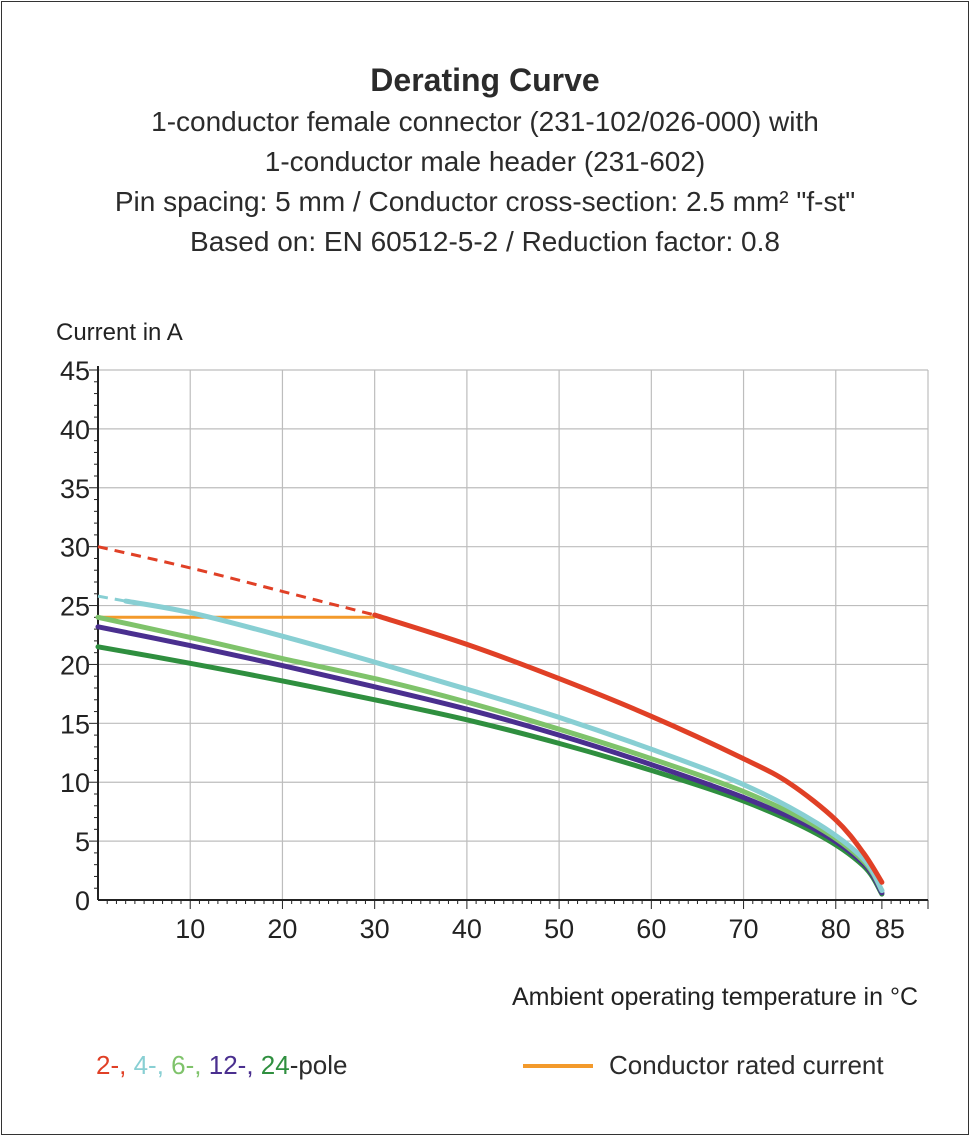 The height and width of the screenshot is (1135, 970). What do you see at coordinates (108, 1065) in the screenshot?
I see `legend-2-pole: 2-` at bounding box center [108, 1065].